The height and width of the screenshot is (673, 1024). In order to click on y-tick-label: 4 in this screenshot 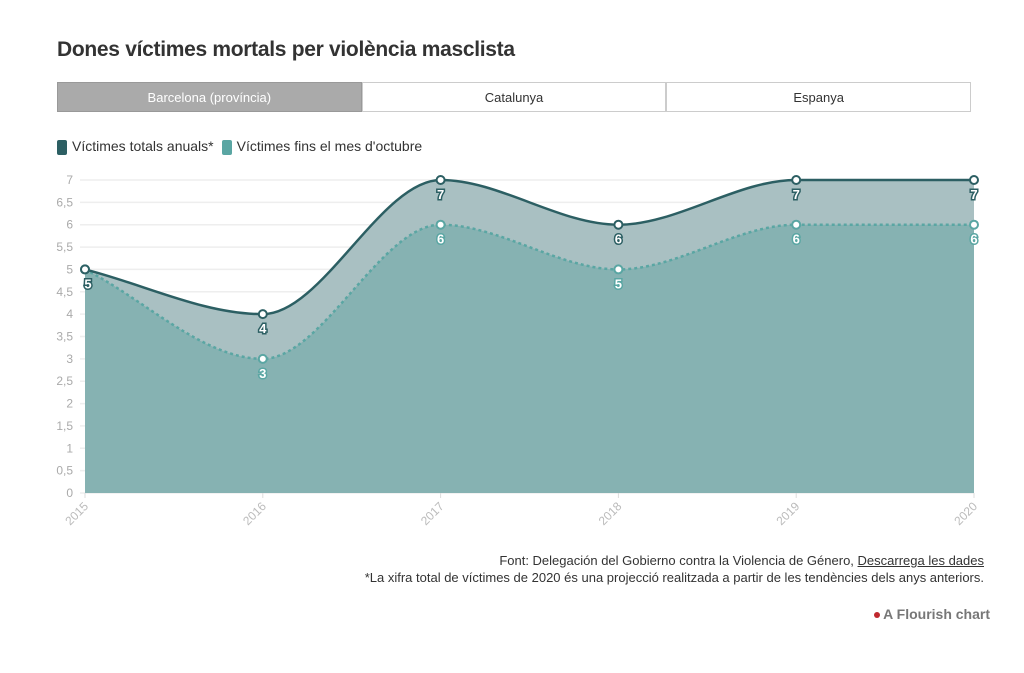, I will do `click(69, 314)`.